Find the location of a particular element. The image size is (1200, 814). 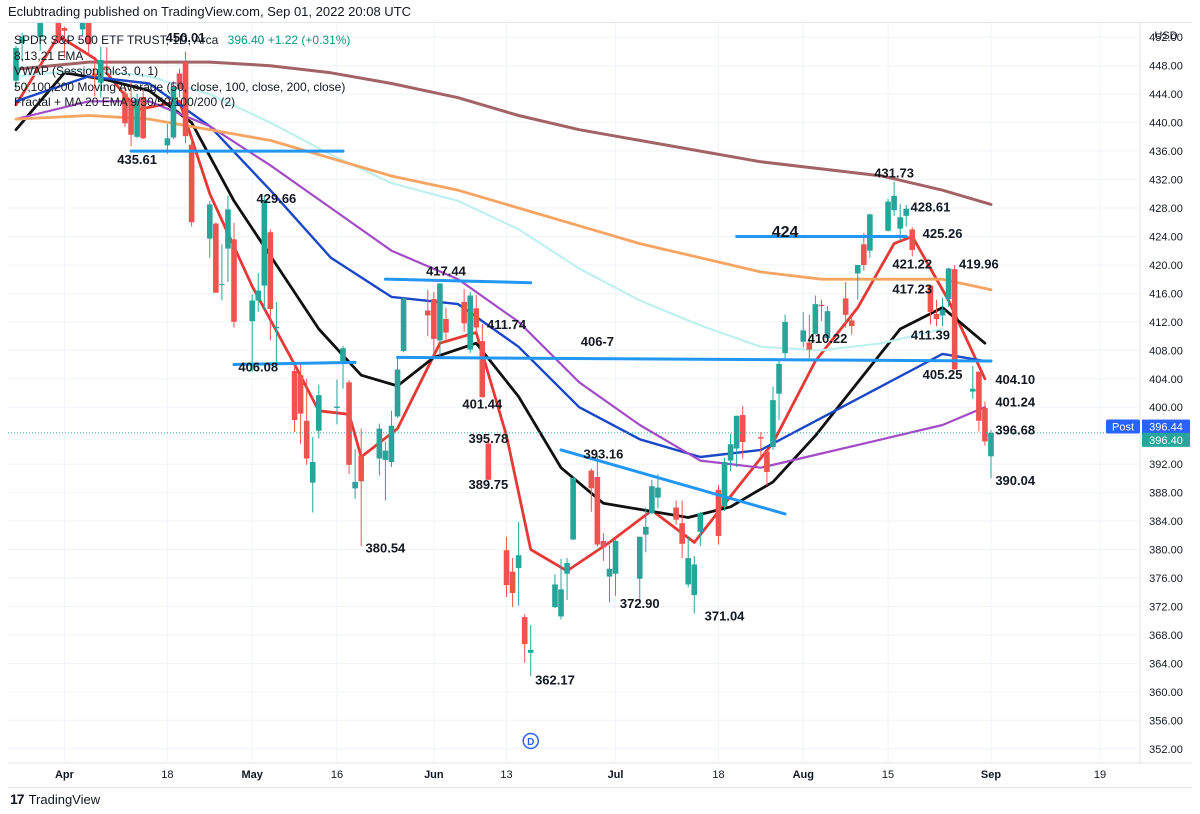

time-tick-label: 16 is located at coordinates (337, 775).